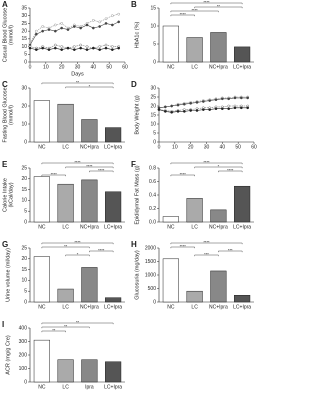 This screenshot has width=320, height=400. I want to click on panel-letter: E, so click(5, 164).